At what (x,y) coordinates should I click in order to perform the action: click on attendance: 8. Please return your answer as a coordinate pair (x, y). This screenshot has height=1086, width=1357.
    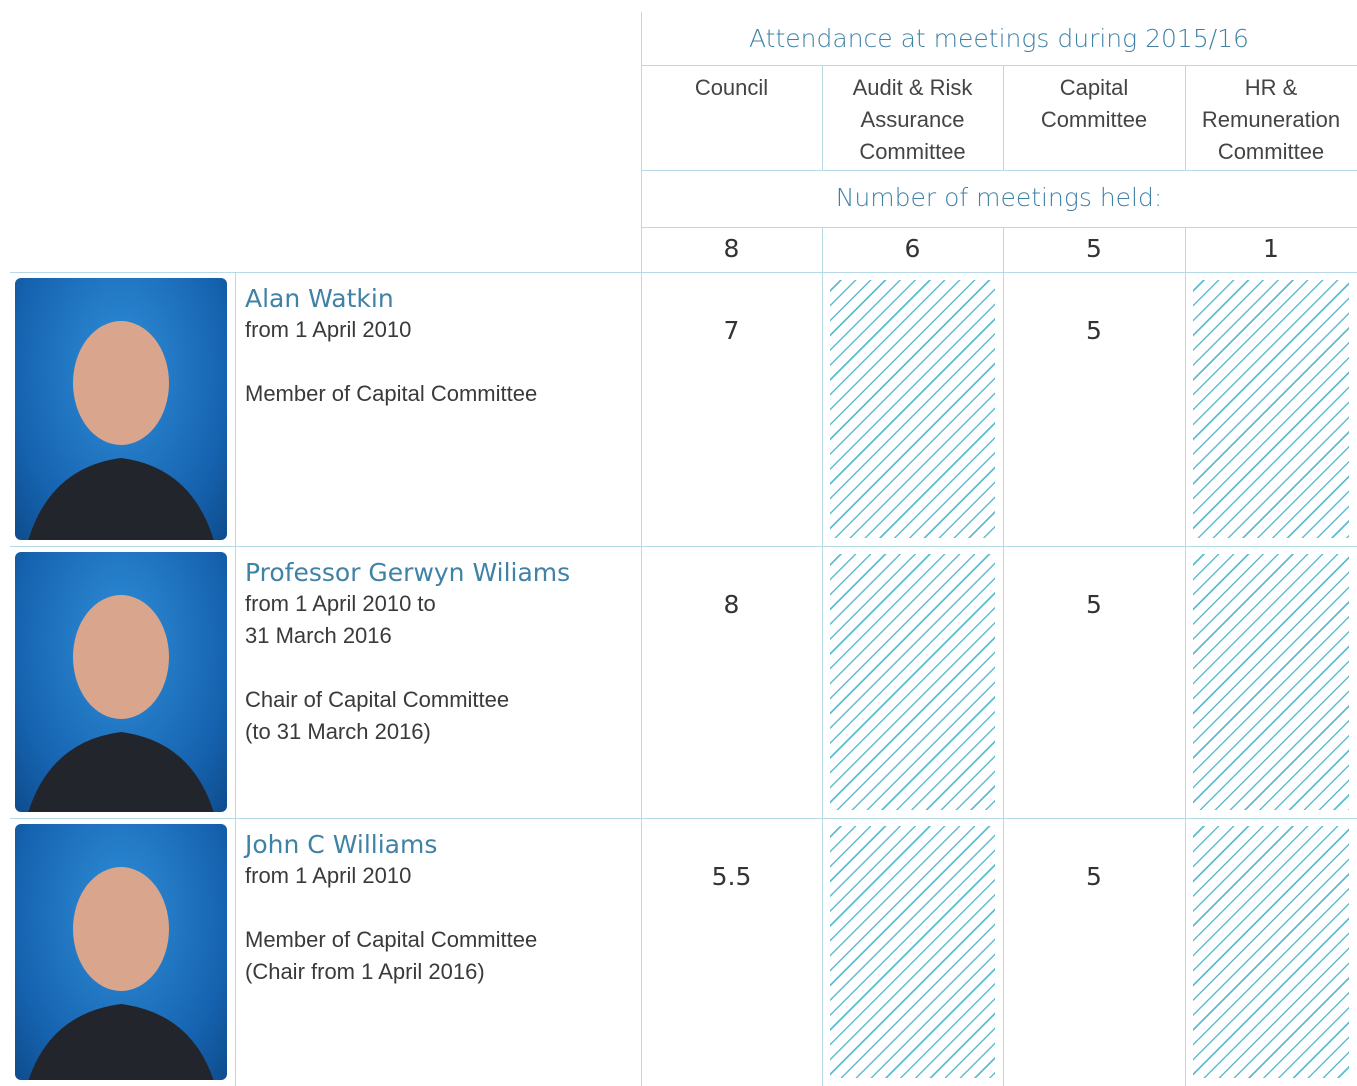
    Looking at the image, I should click on (731, 604).